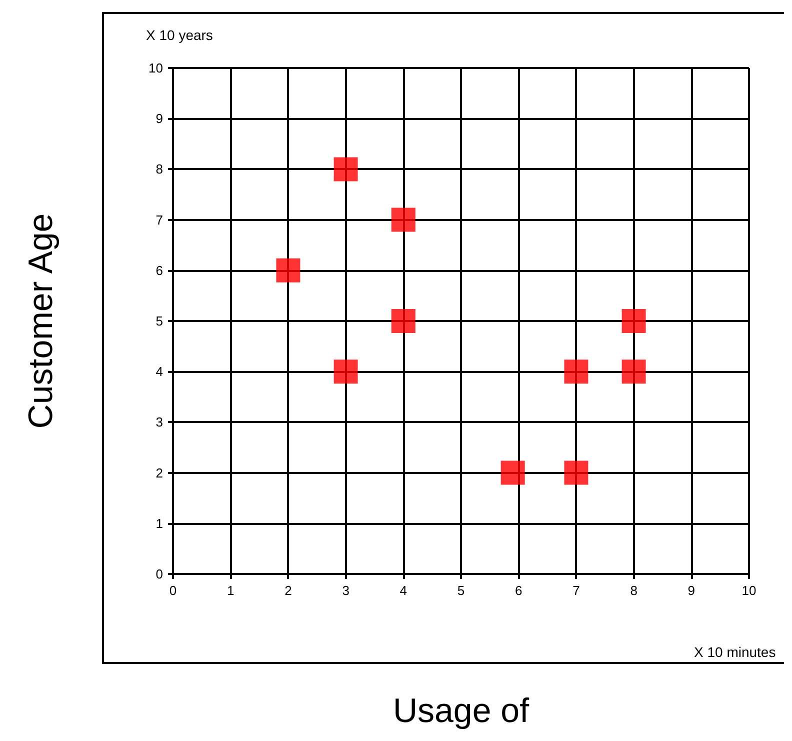 The height and width of the screenshot is (741, 792). Describe the element at coordinates (404, 590) in the screenshot. I see `x-tick-label: 4` at that location.